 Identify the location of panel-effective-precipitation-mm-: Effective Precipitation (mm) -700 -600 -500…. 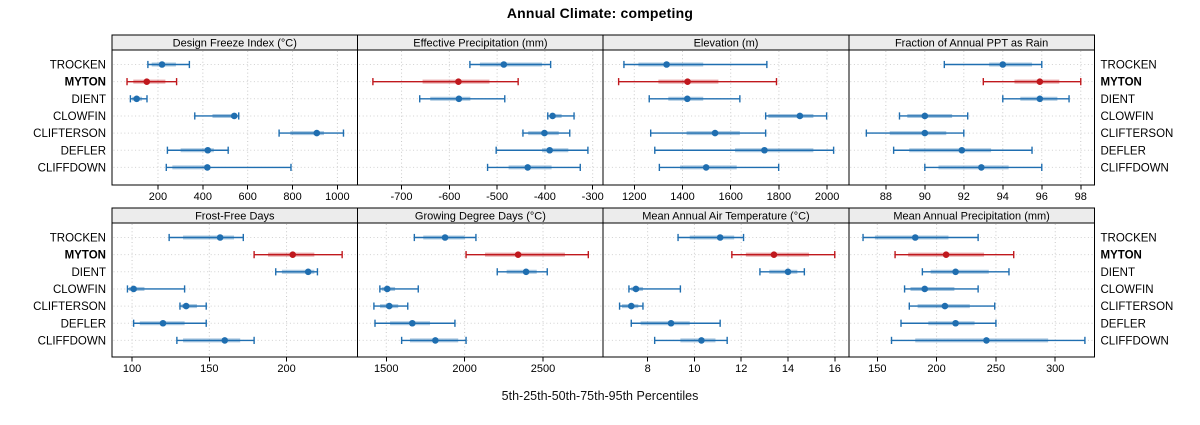
(480, 118).